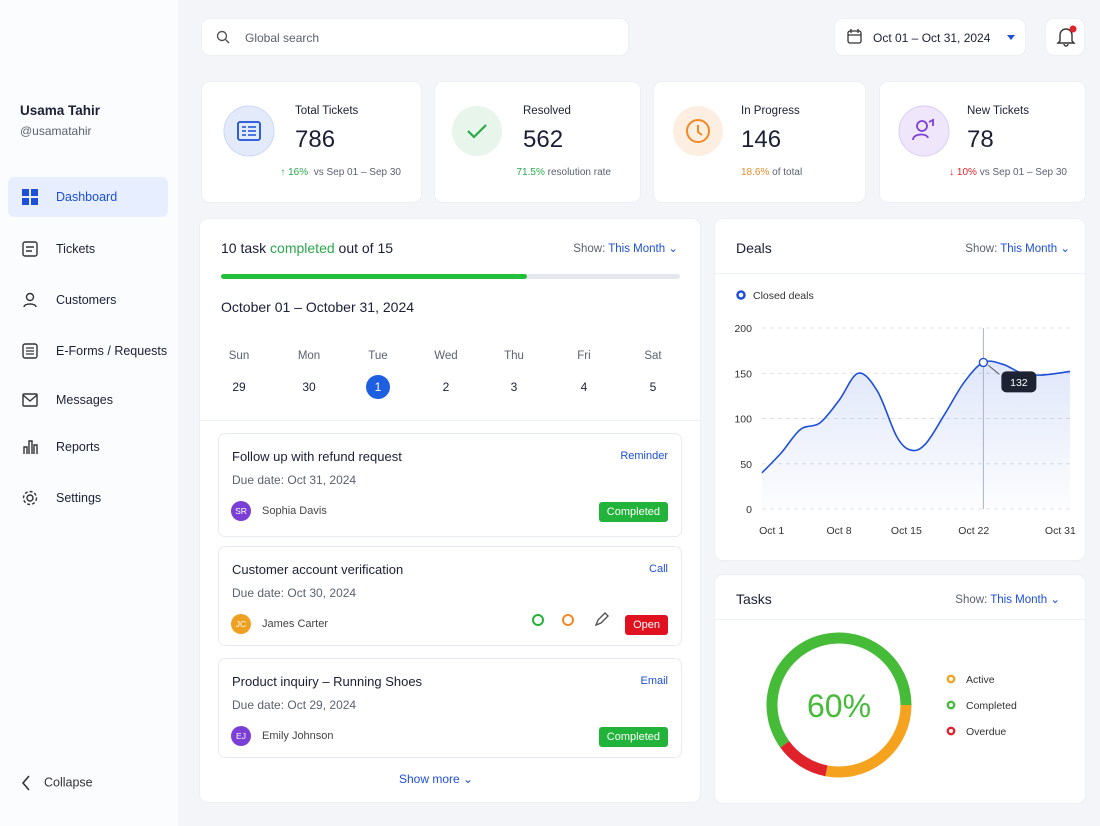 The image size is (1100, 826). I want to click on area, so click(916, 435).